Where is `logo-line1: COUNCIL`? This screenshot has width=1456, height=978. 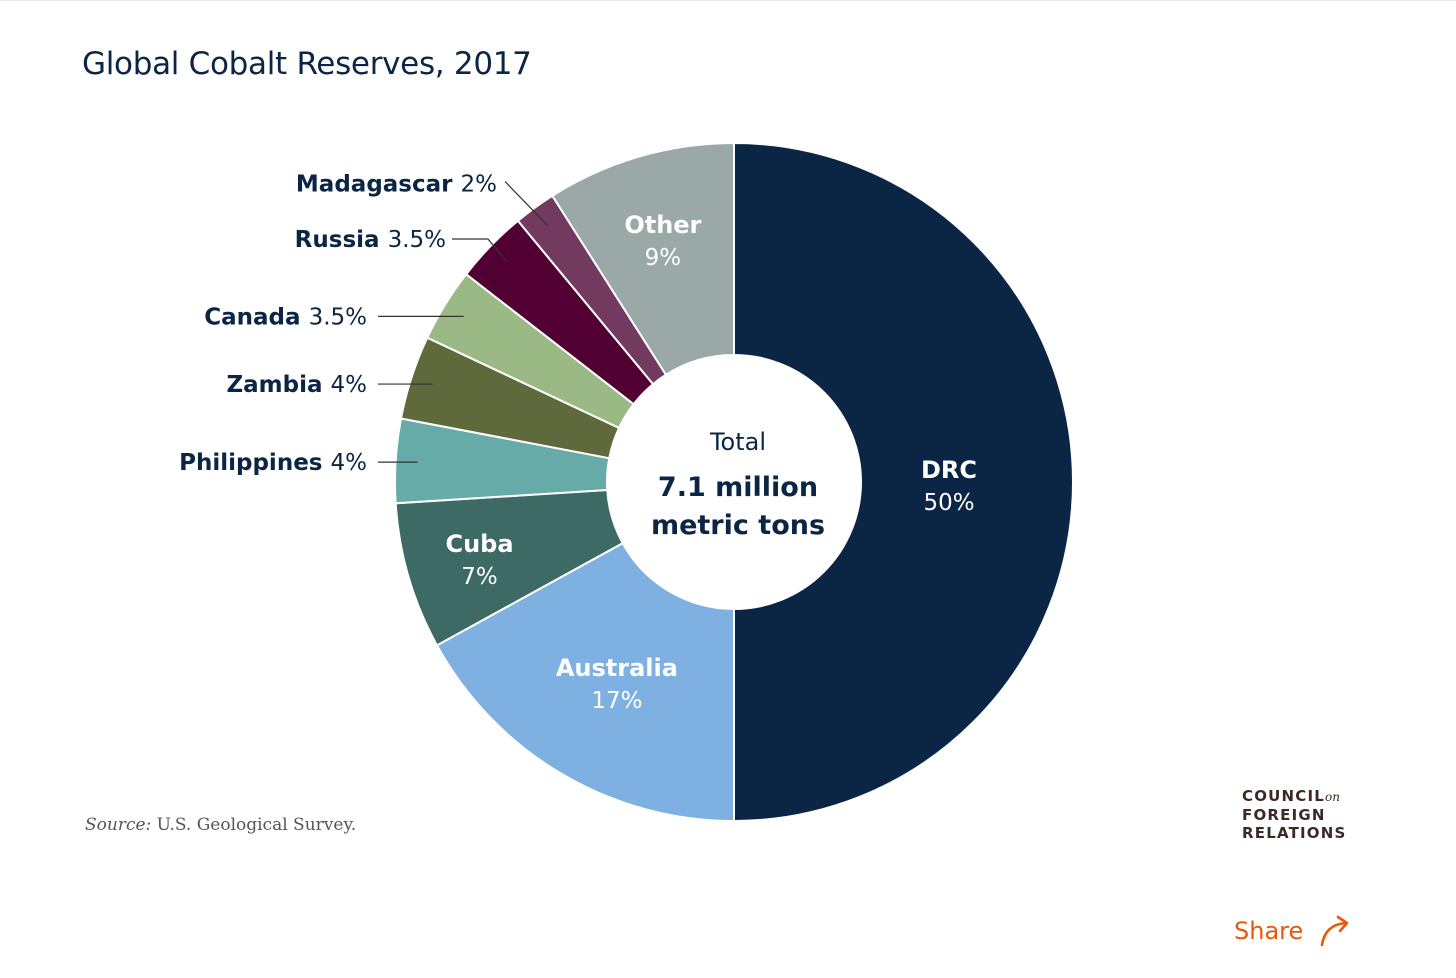 logo-line1: COUNCIL is located at coordinates (1284, 796).